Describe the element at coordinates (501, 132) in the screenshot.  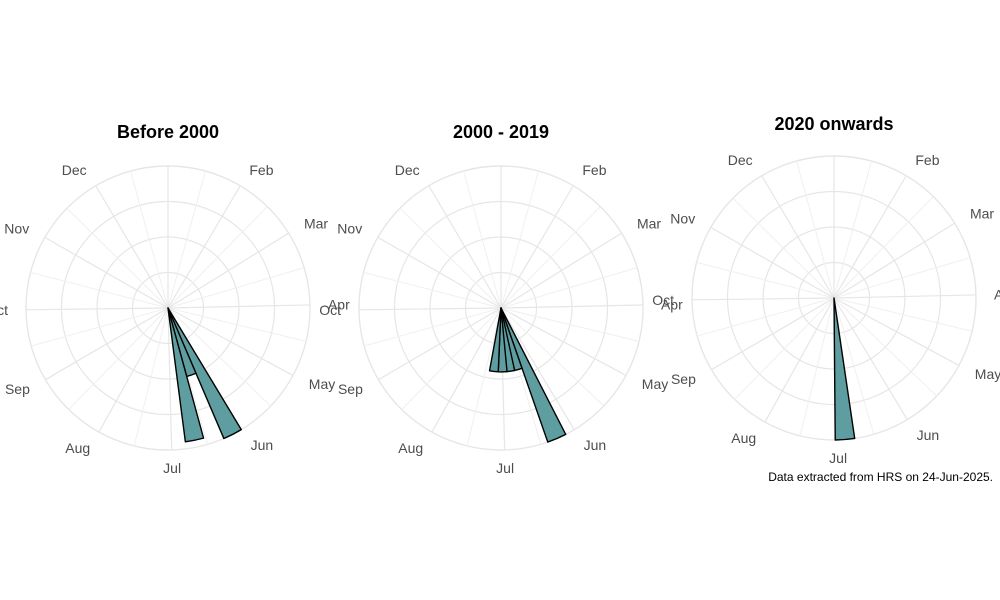
I see `panel-title: 2000 - 2019` at that location.